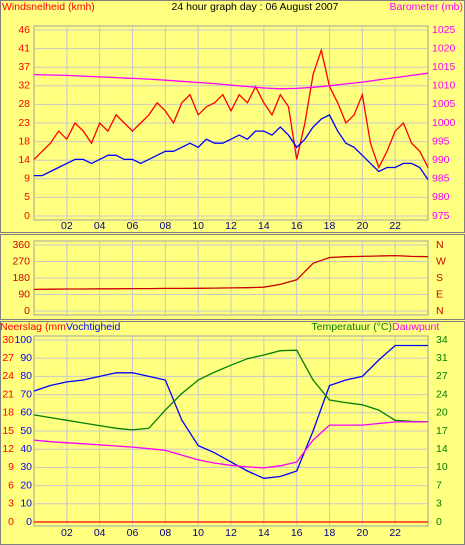 The image size is (465, 545). What do you see at coordinates (442, 431) in the screenshot?
I see `y2-tick-label: 17` at bounding box center [442, 431].